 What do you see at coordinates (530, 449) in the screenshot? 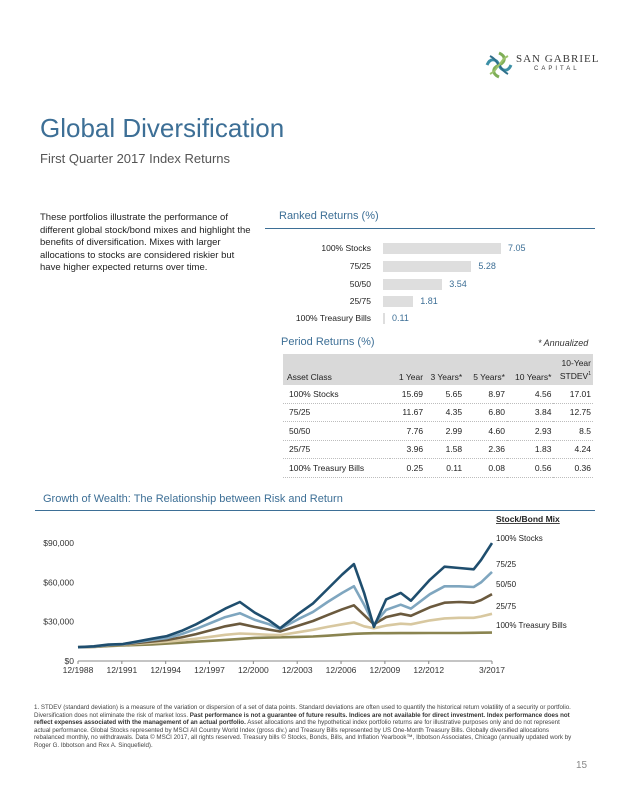
I see `cell: 1.83` at bounding box center [530, 449].